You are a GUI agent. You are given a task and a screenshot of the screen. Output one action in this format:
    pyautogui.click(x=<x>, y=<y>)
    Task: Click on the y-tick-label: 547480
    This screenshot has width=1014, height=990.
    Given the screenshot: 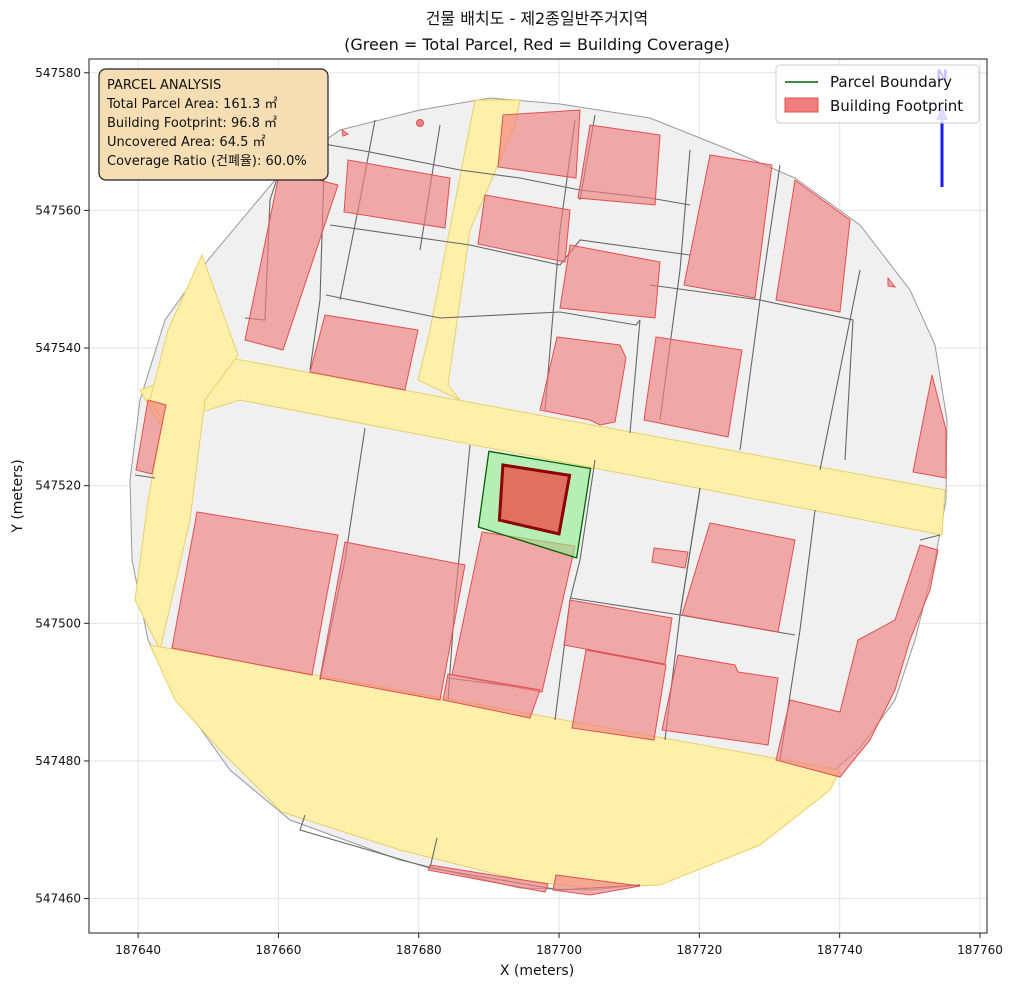 What is the action you would take?
    pyautogui.click(x=58, y=761)
    